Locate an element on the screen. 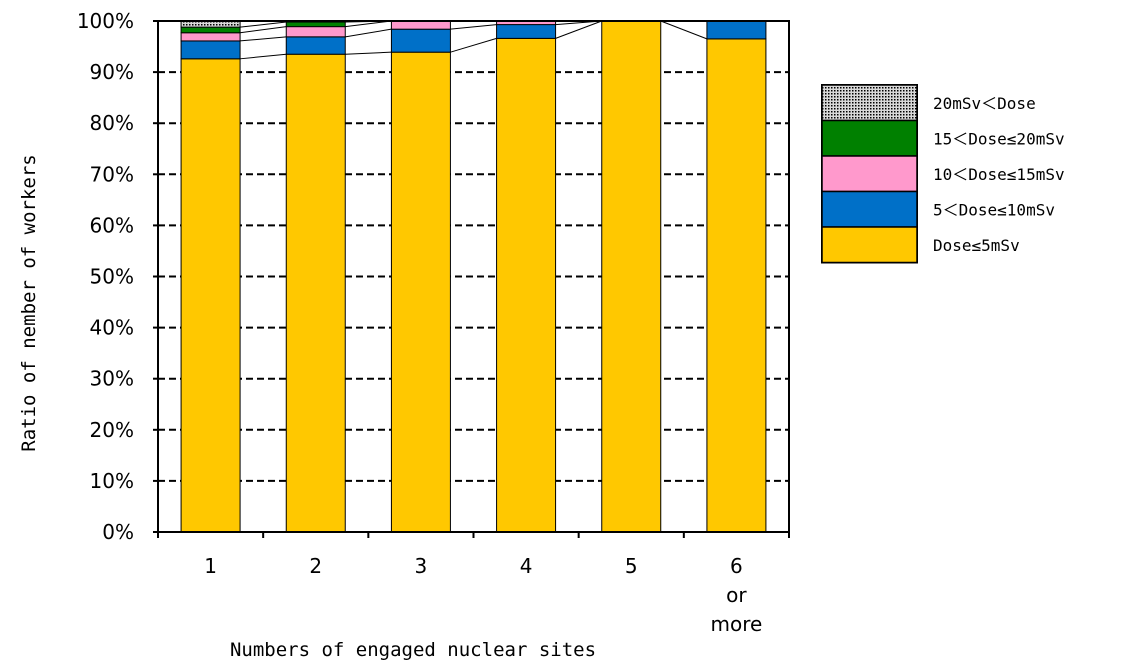  legend-label-15-dose-20msv: 15＜Dose≤20mSv is located at coordinates (999, 138).